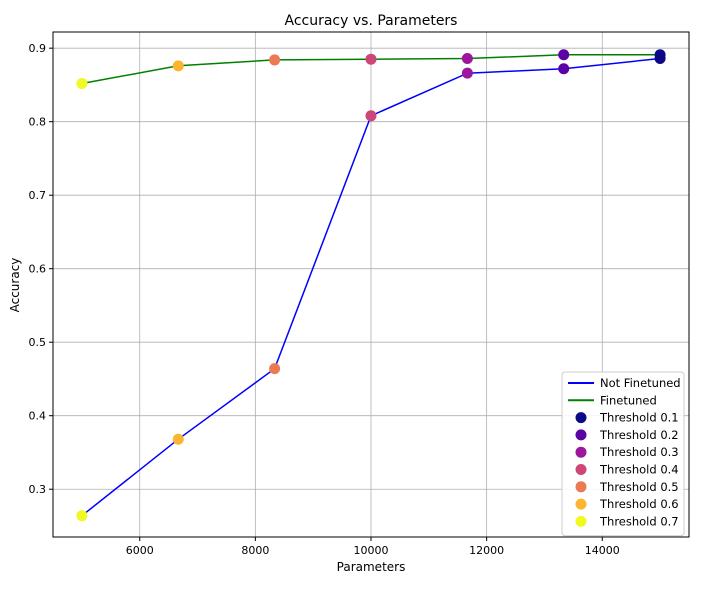  Describe the element at coordinates (371, 21) in the screenshot. I see `chart-title: Accuracy vs. Parameters` at that location.